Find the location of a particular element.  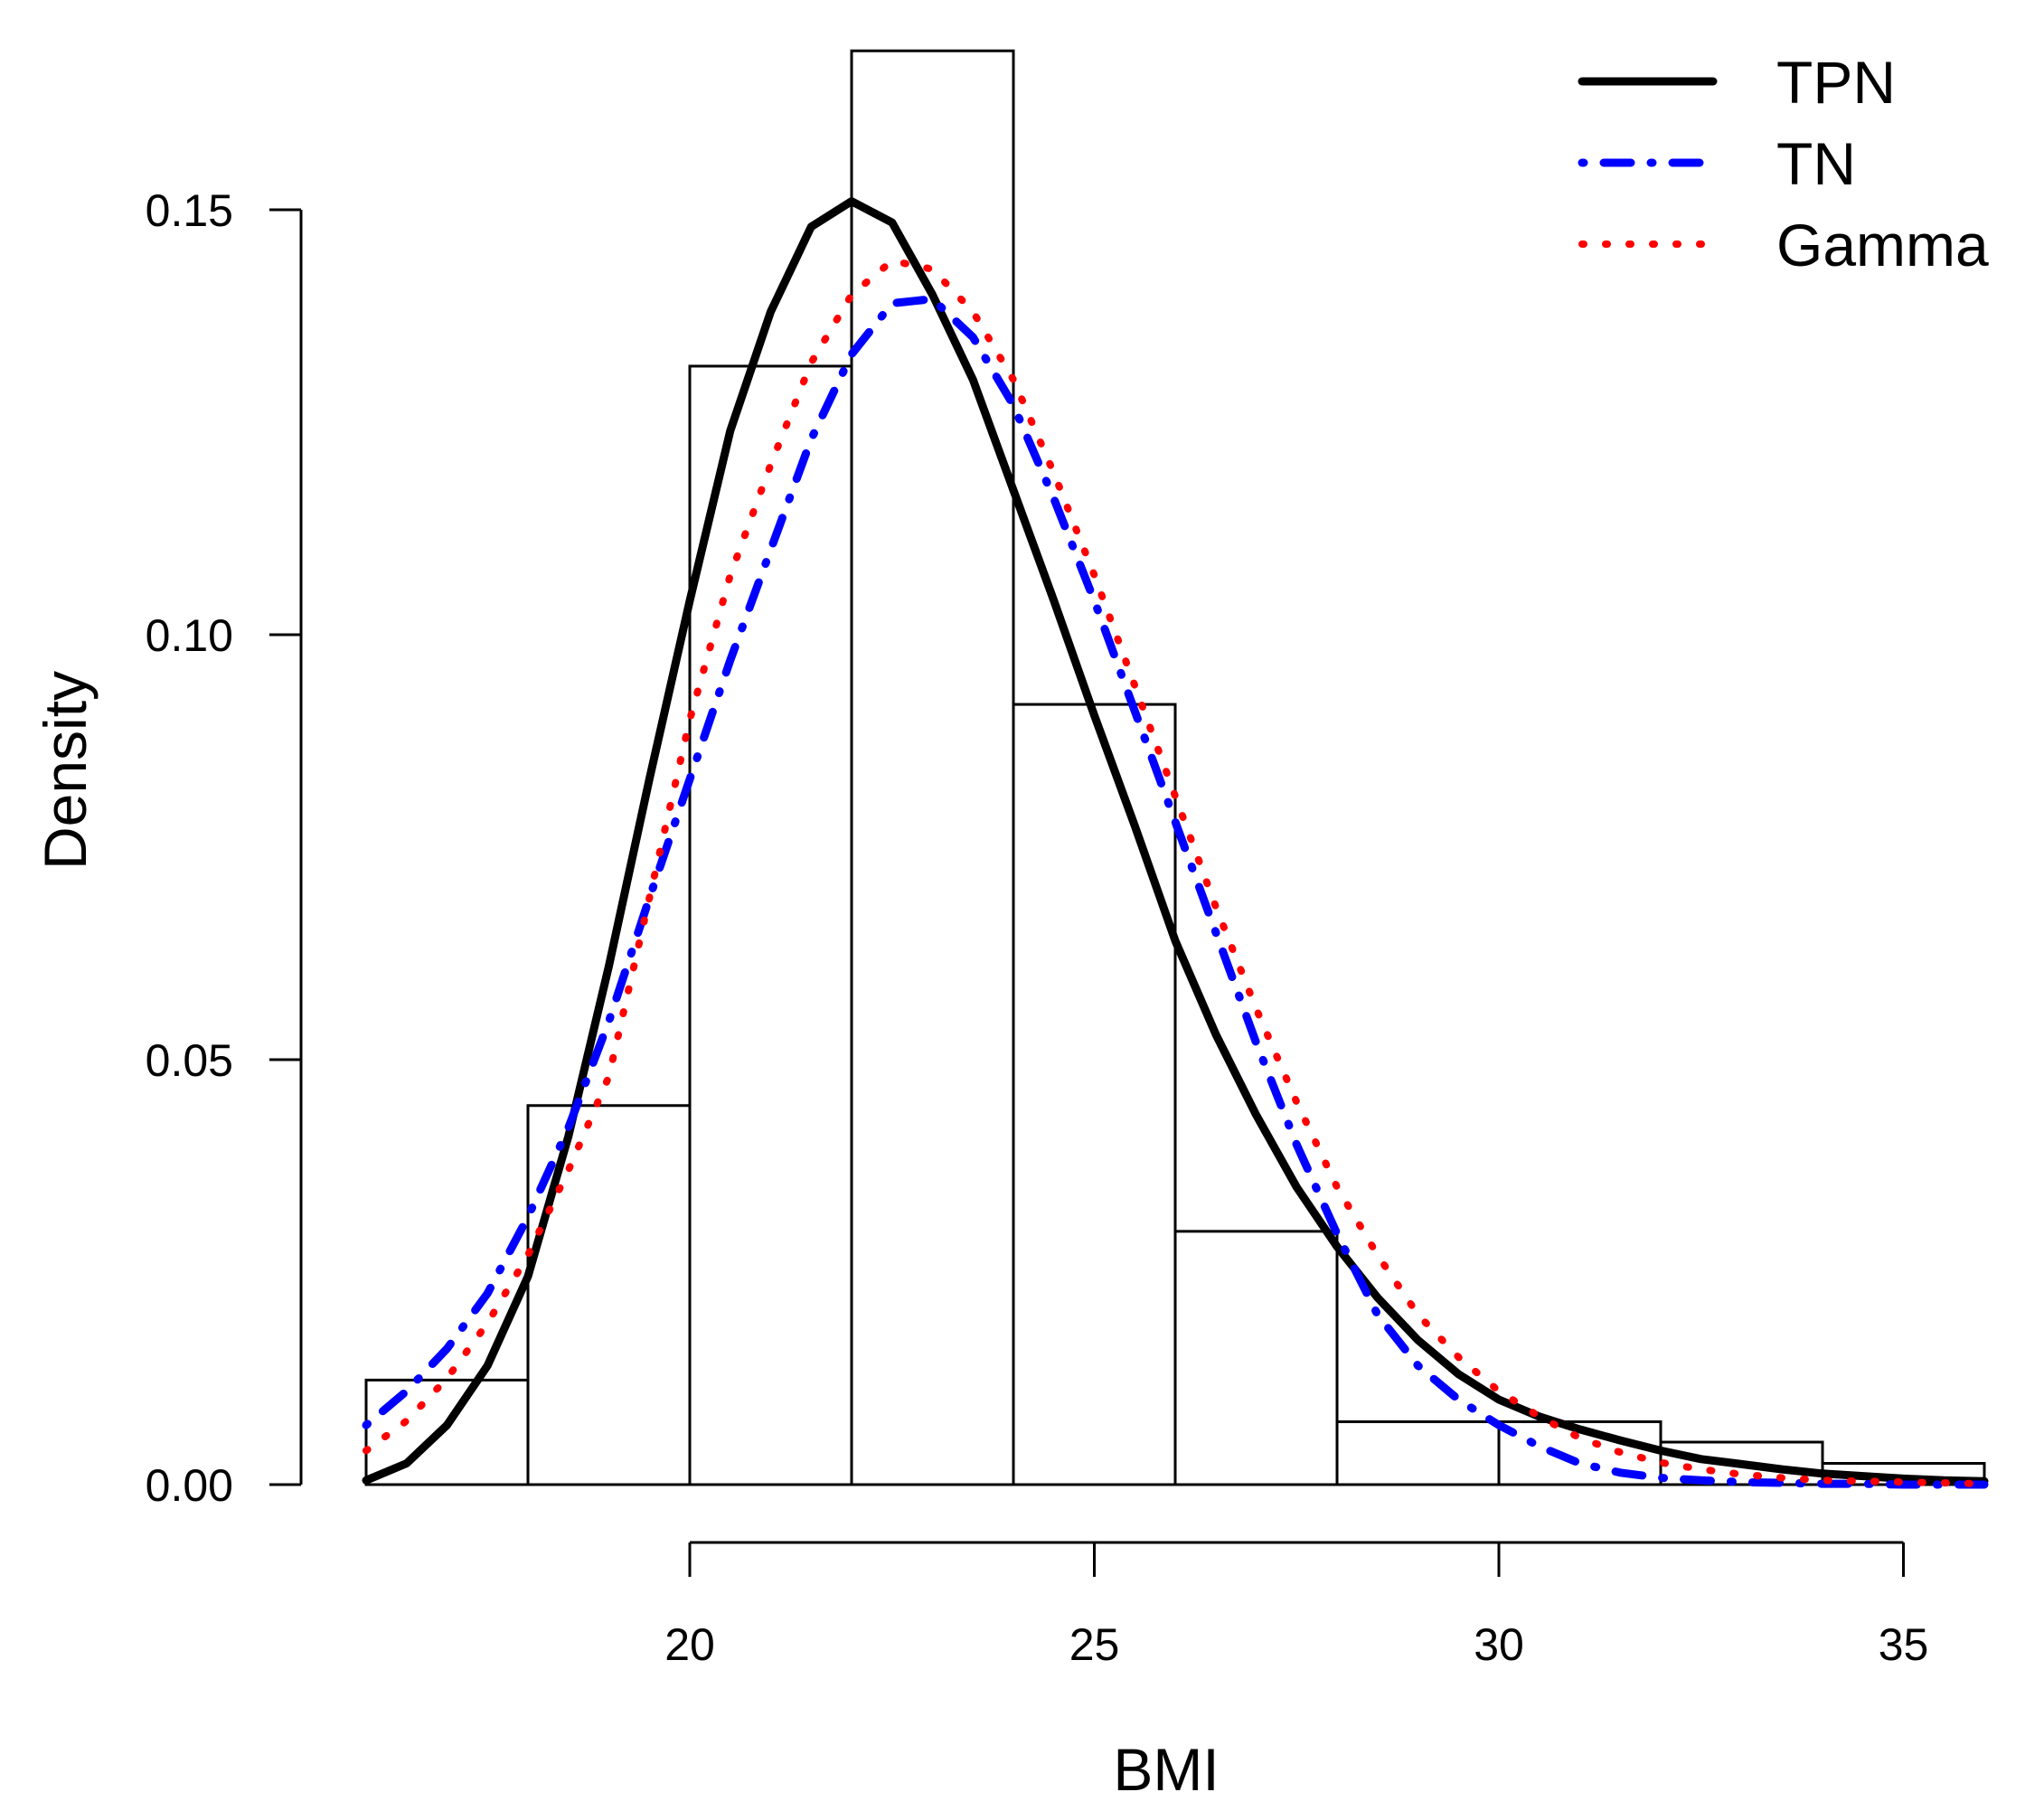

legend-label-tpn: TPN is located at coordinates (1836, 82).